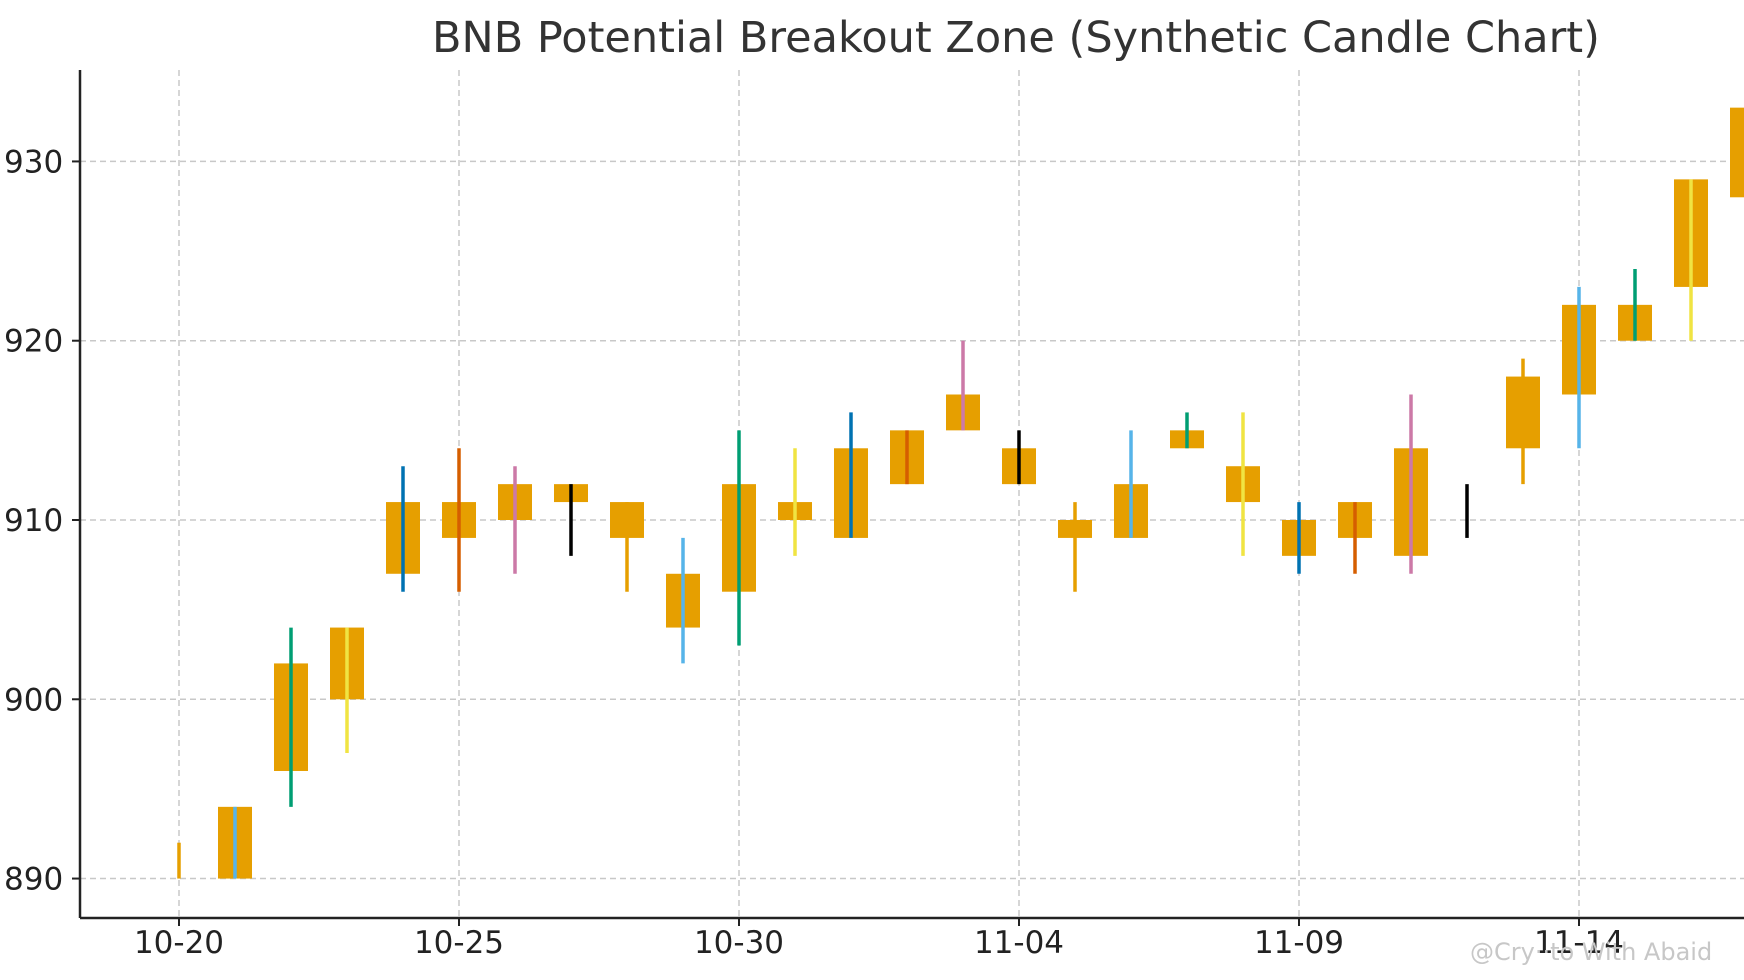 This screenshot has width=1744, height=980. What do you see at coordinates (33, 342) in the screenshot?
I see `y-tick-label: 920` at bounding box center [33, 342].